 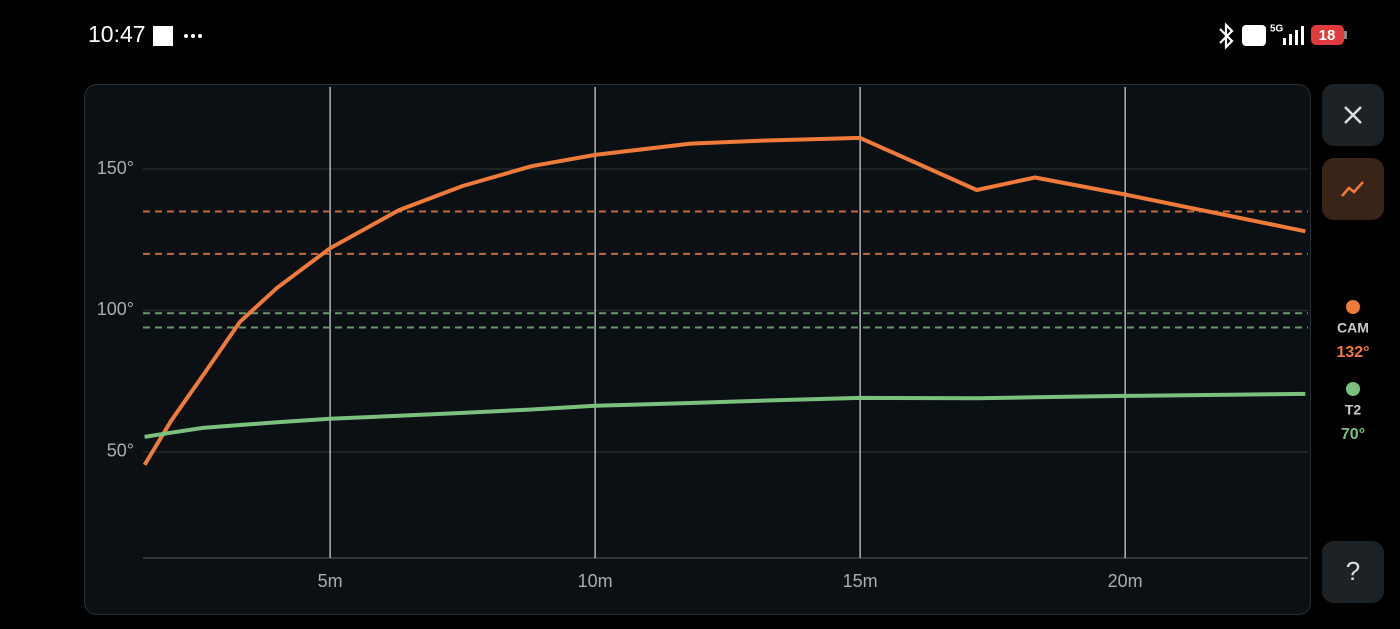 I want to click on close-icon, so click(x=1353, y=115).